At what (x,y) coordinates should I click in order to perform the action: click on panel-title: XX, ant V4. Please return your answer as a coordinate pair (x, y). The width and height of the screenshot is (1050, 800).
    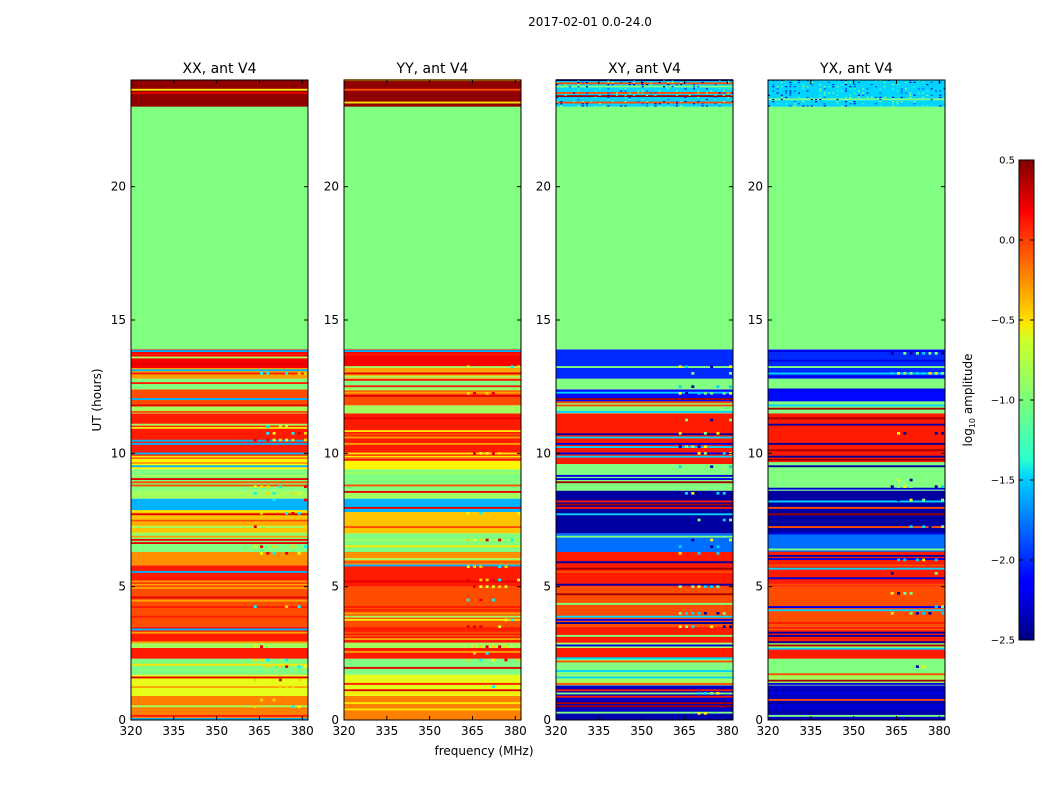
    Looking at the image, I should click on (220, 69).